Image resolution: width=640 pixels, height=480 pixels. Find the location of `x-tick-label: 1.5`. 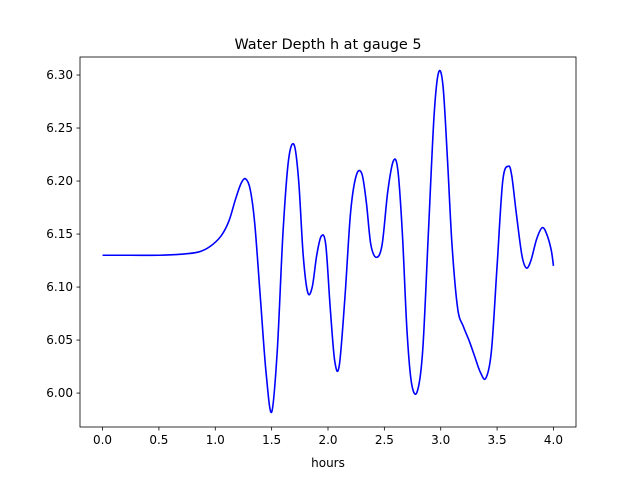

x-tick-label: 1.5 is located at coordinates (271, 440).